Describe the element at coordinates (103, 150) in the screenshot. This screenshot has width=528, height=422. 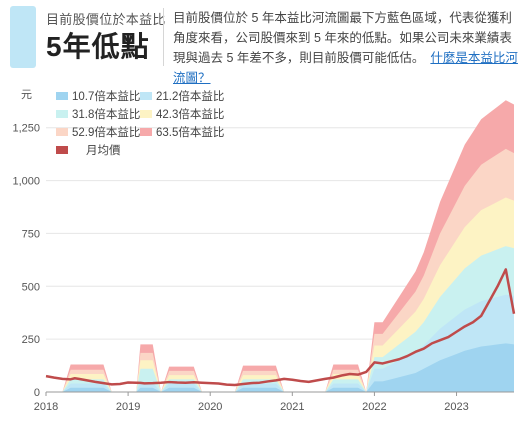
I see `legend-label-price: 月均價` at that location.